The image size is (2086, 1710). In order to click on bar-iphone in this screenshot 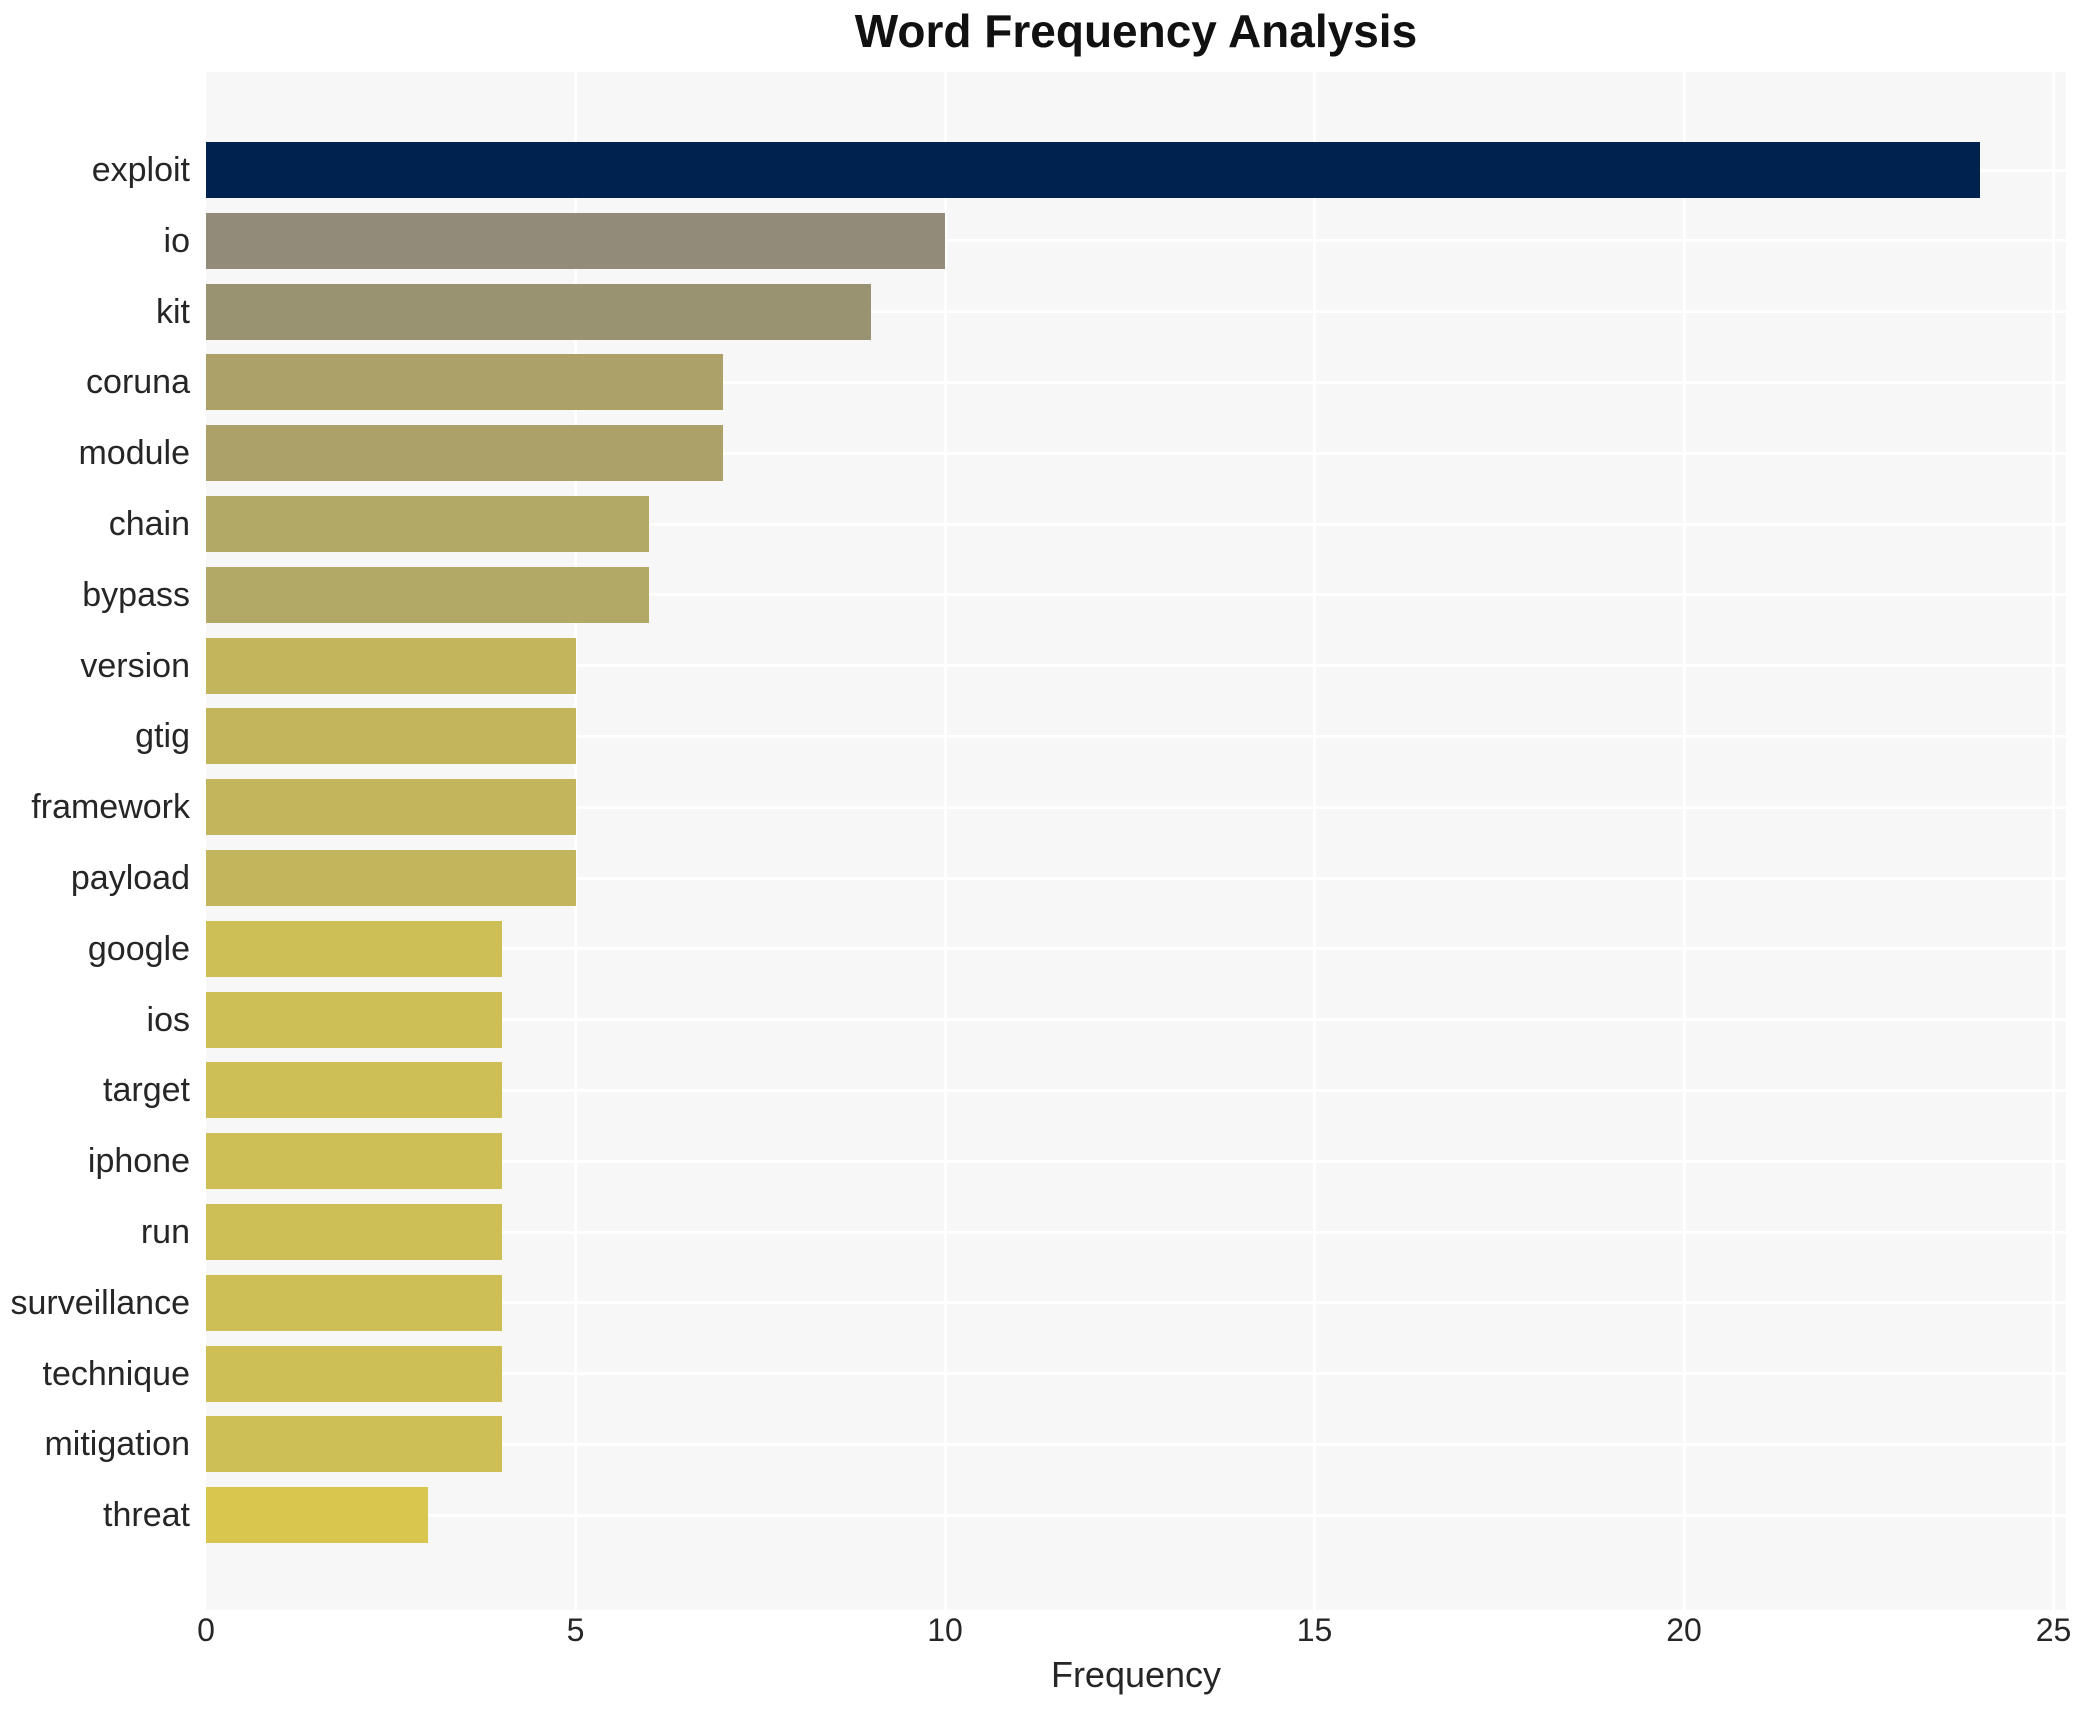, I will do `click(354, 1161)`.